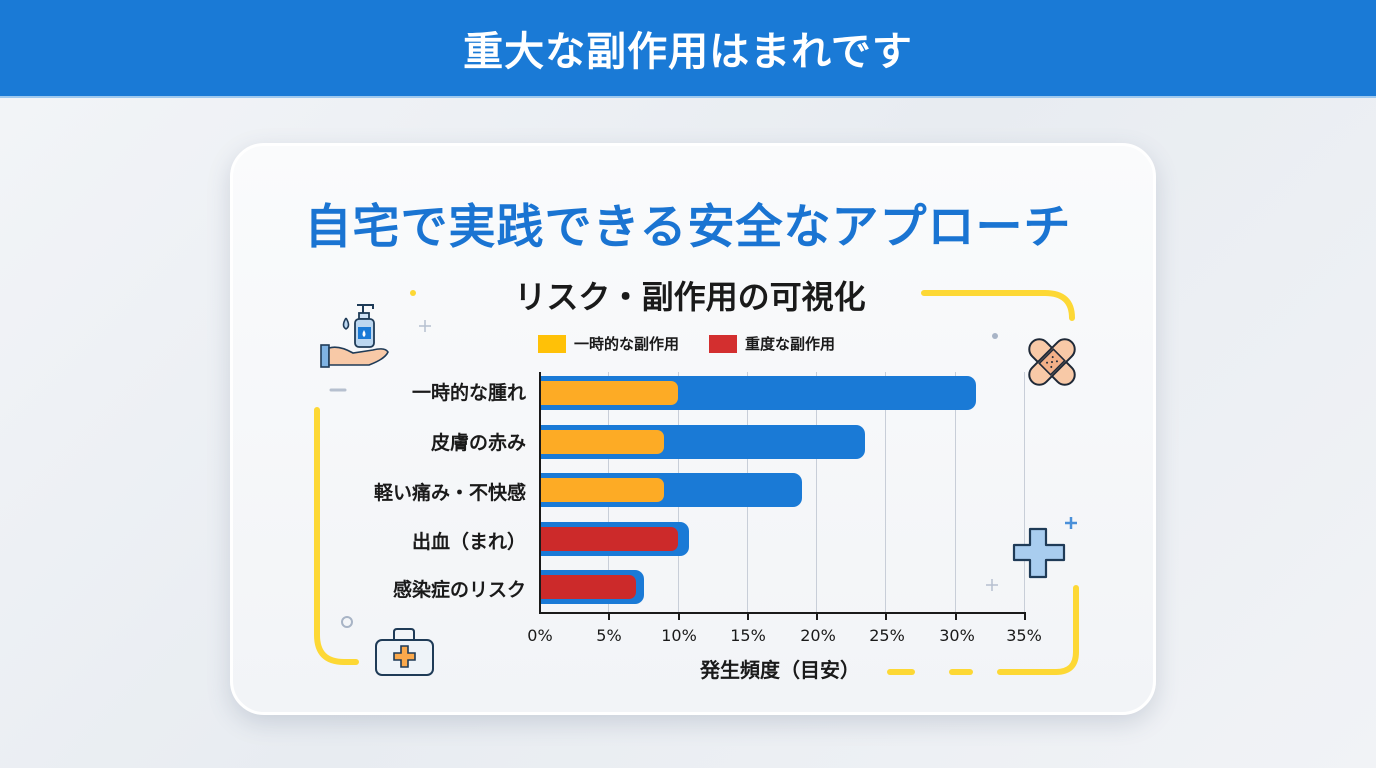 The width and height of the screenshot is (1376, 768). Describe the element at coordinates (679, 635) in the screenshot. I see `x-tick-label: 10%` at that location.